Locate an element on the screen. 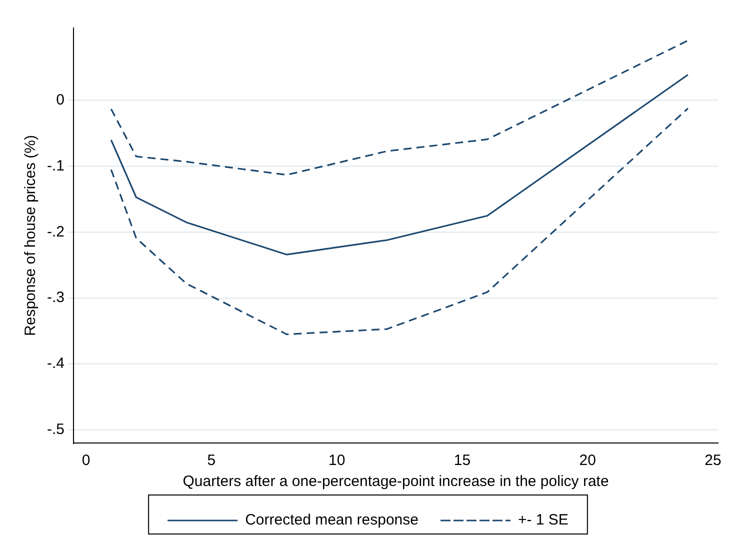 The height and width of the screenshot is (556, 746). x-tick-label: 25 is located at coordinates (713, 461).